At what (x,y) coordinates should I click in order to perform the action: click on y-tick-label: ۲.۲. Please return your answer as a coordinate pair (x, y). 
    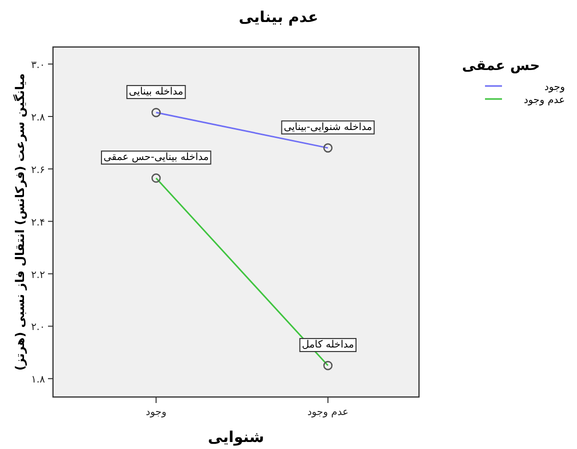
    Looking at the image, I should click on (38, 275).